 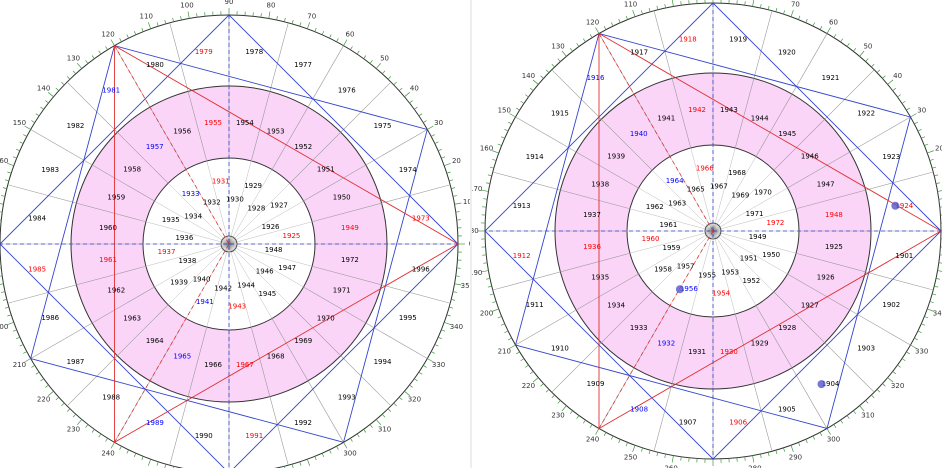 I want to click on degree-label: 340, so click(x=456, y=327).